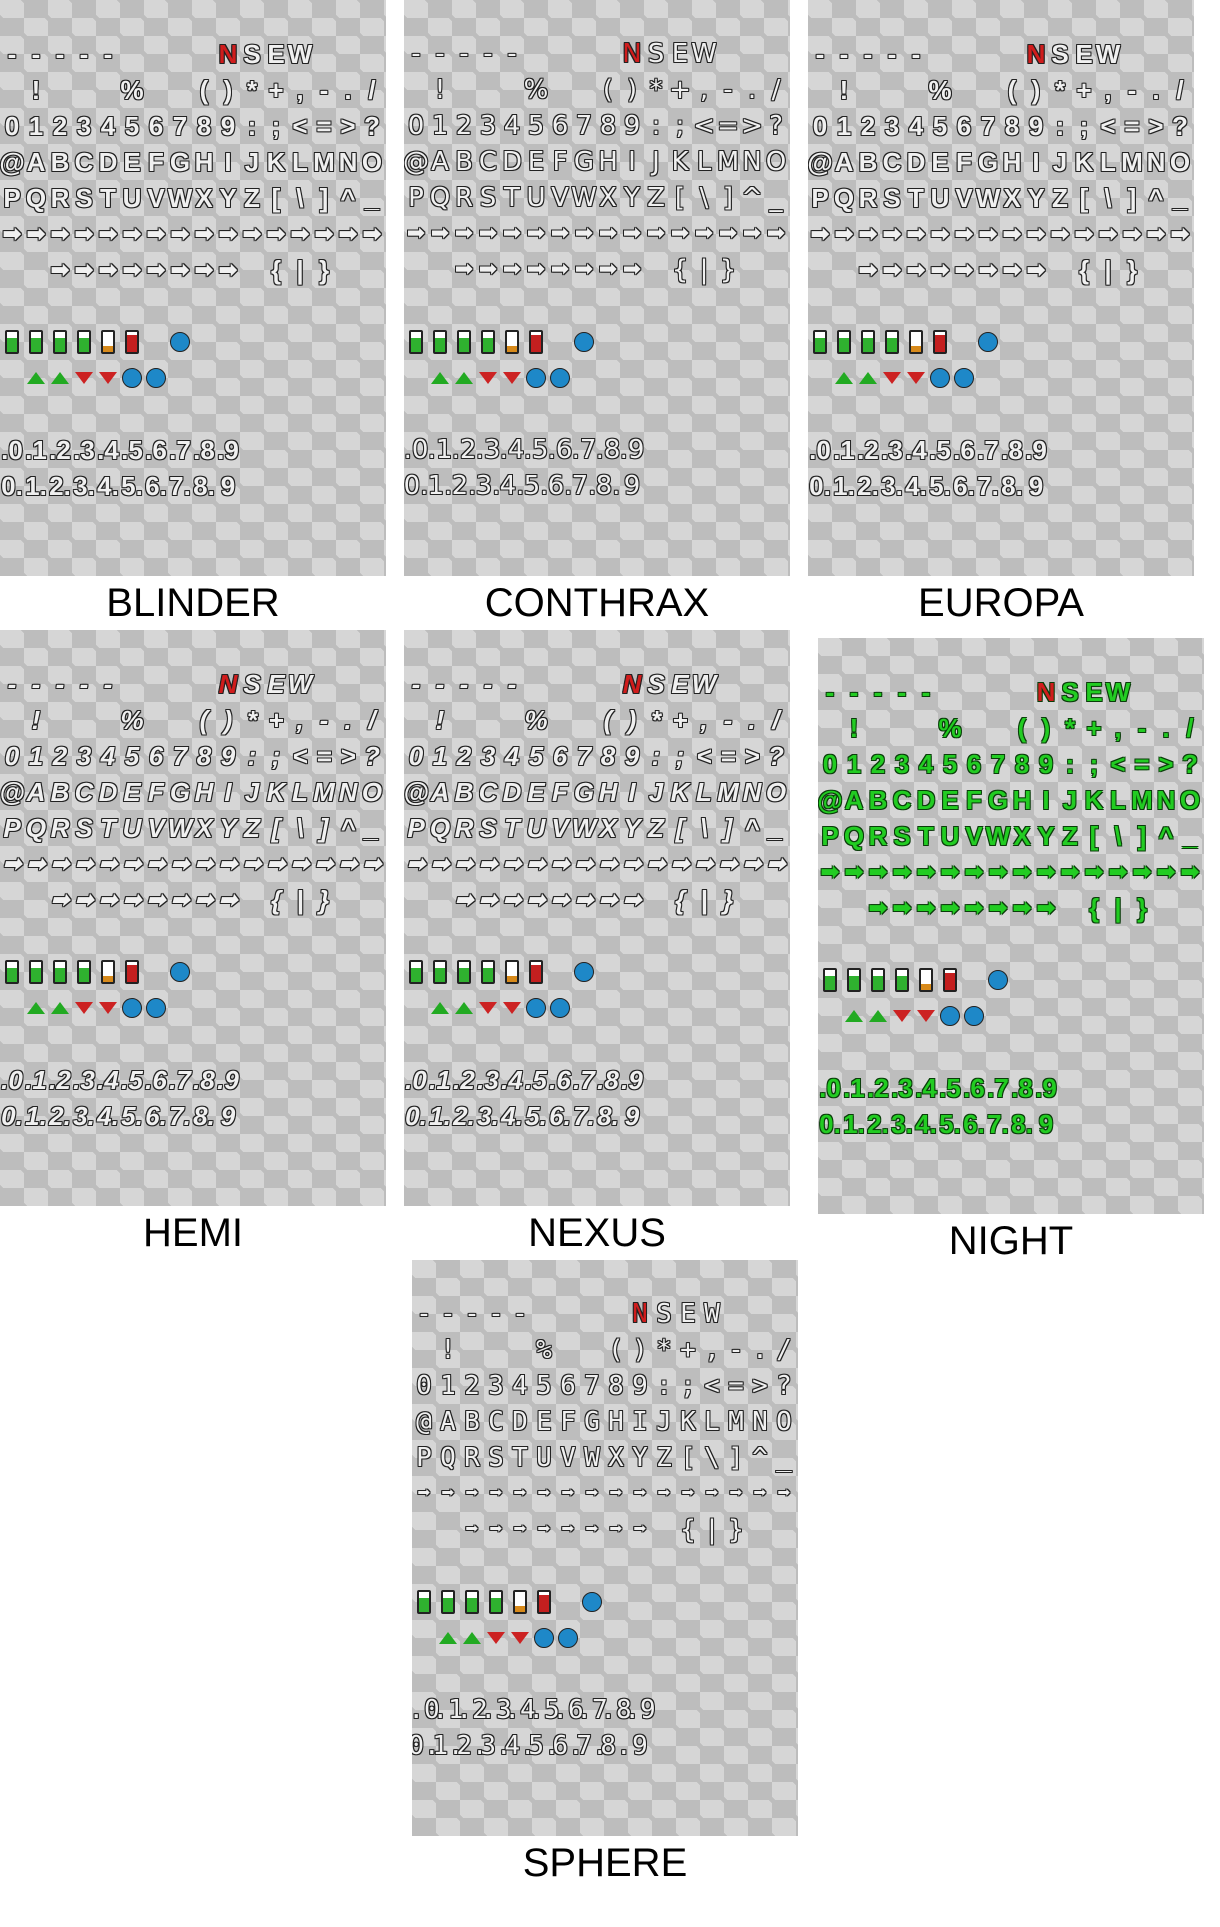 The image size is (1220, 1927). I want to click on glyph-cell: C, so click(488, 792).